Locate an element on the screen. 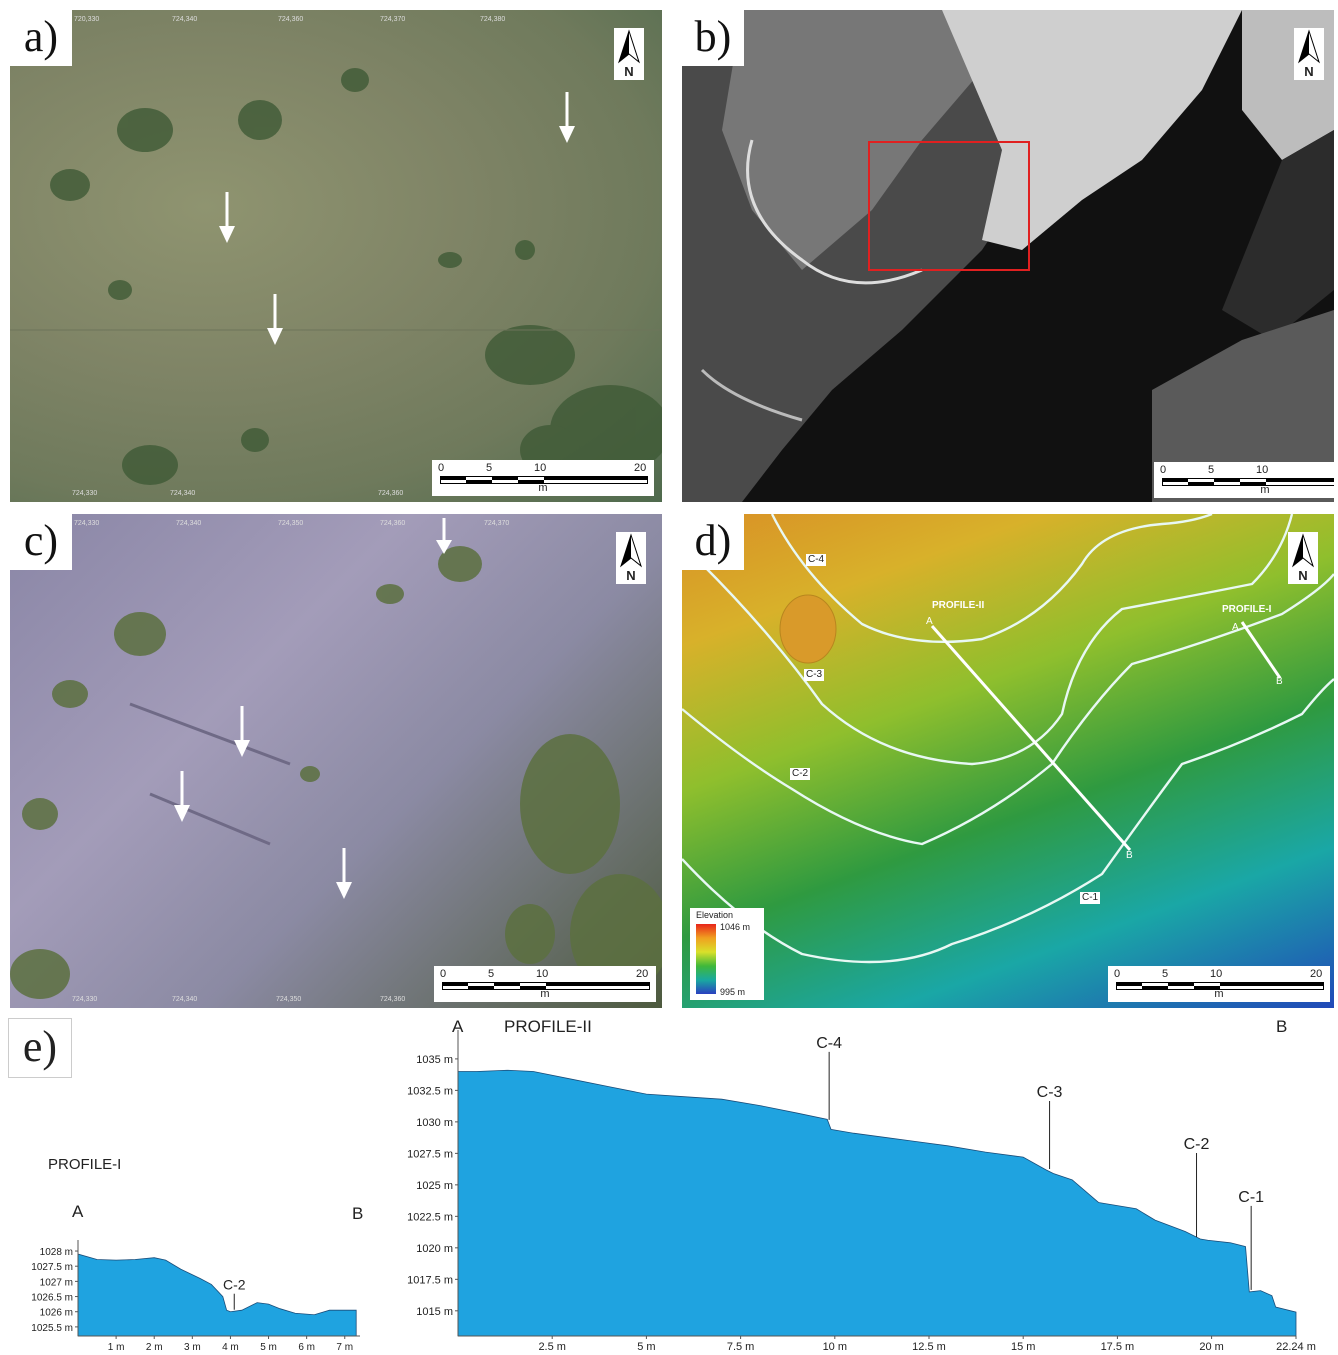  y-tick-label: 1017.5 m is located at coordinates (430, 1280).